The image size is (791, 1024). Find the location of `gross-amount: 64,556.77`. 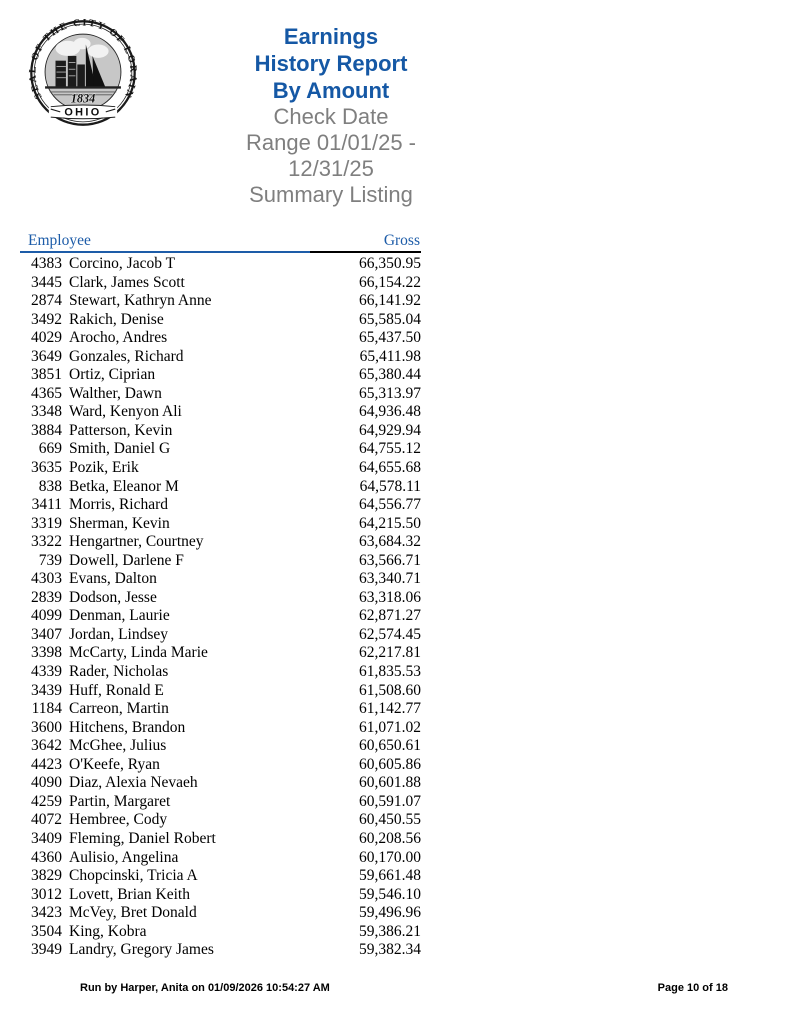

gross-amount: 64,556.77 is located at coordinates (390, 505).